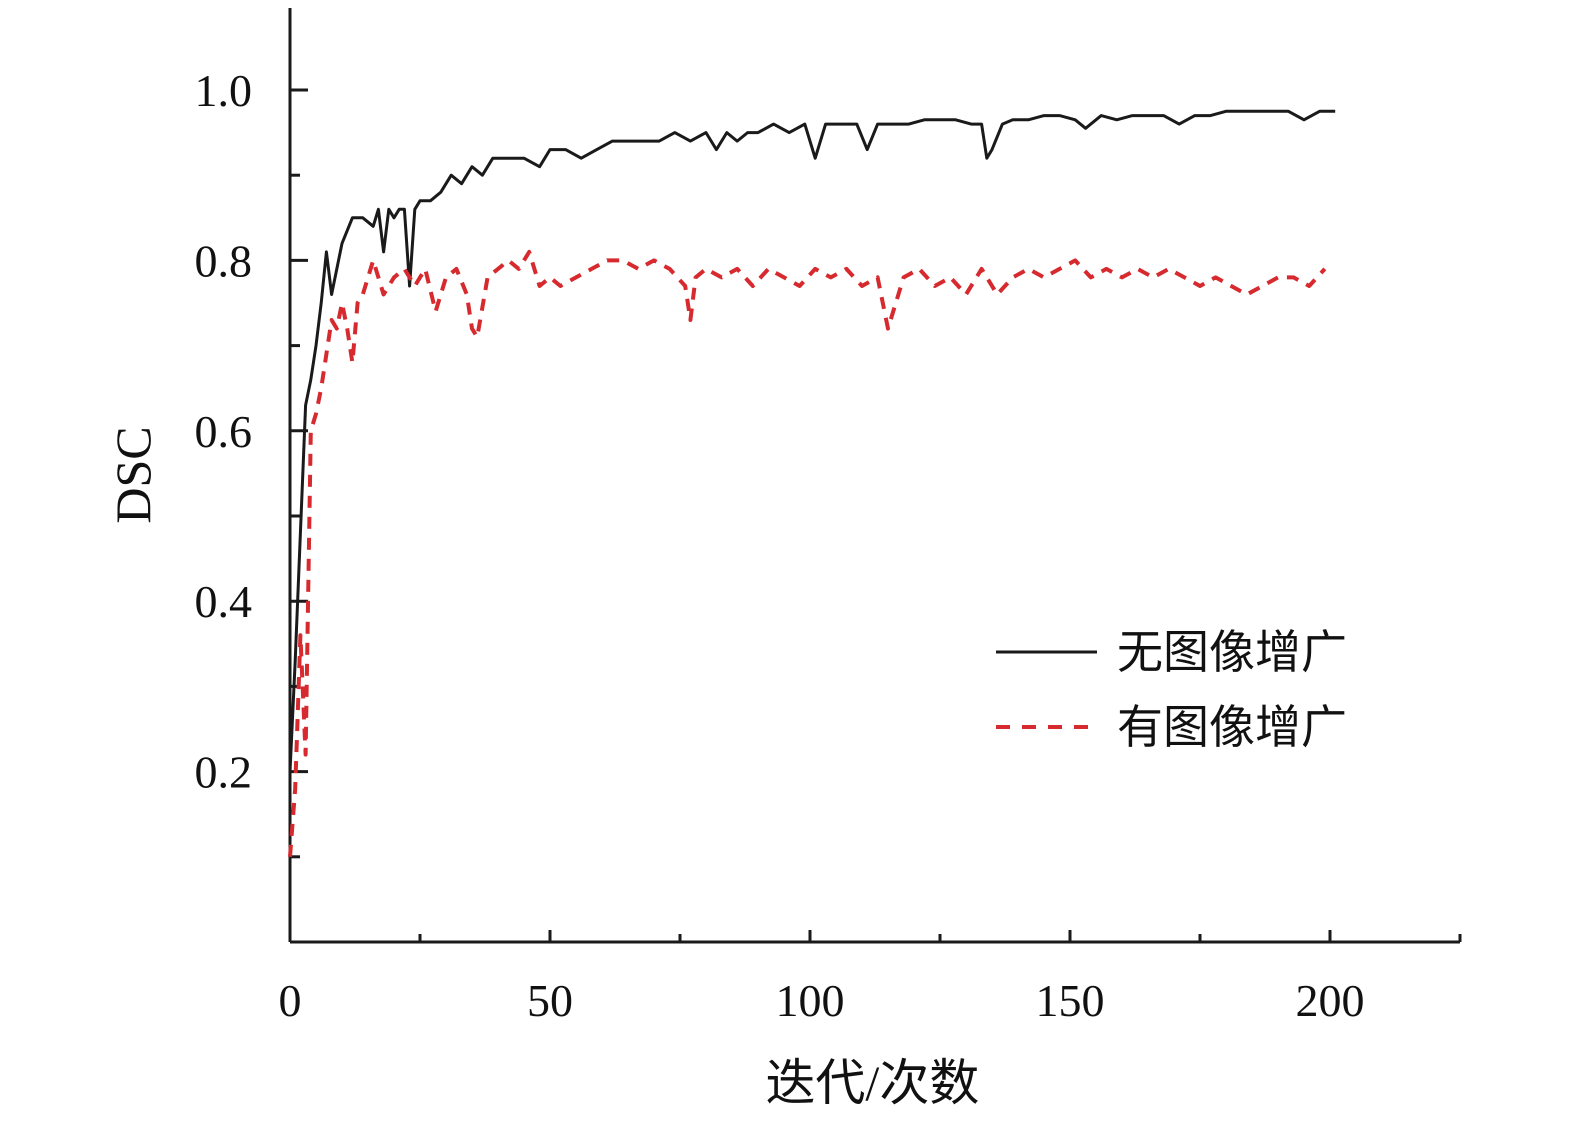 Image resolution: width=1575 pixels, height=1130 pixels. I want to click on y-tick-label: 1.0, so click(224, 90).